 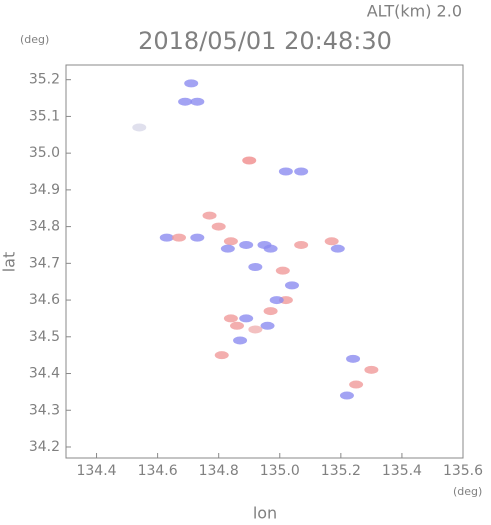 What do you see at coordinates (44, 116) in the screenshot?
I see `y-tick-label: 35.1` at bounding box center [44, 116].